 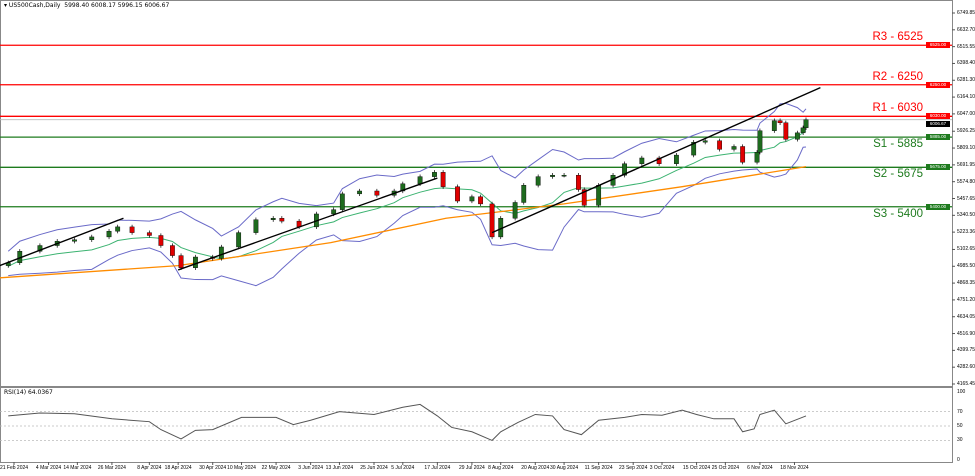 I want to click on y-axis-label: 4282.60, so click(x=966, y=367).